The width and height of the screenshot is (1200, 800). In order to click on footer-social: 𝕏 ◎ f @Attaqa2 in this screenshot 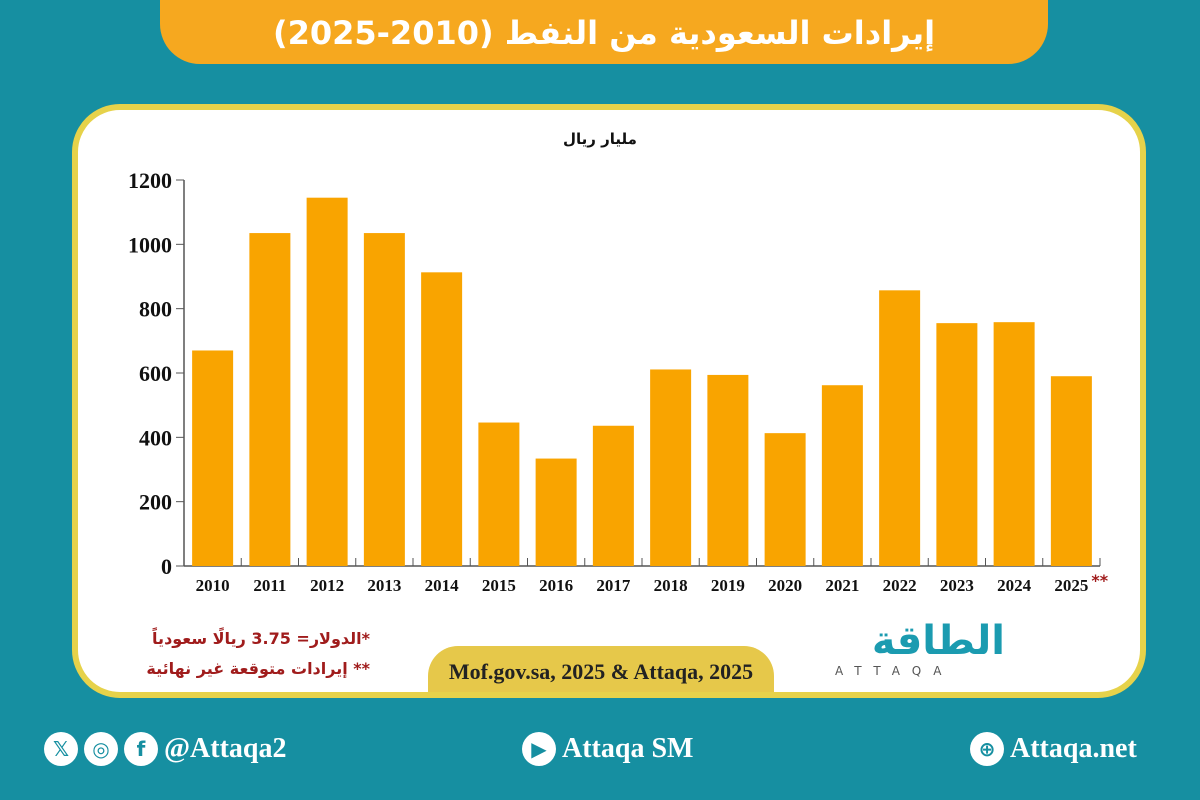, I will do `click(165, 749)`.